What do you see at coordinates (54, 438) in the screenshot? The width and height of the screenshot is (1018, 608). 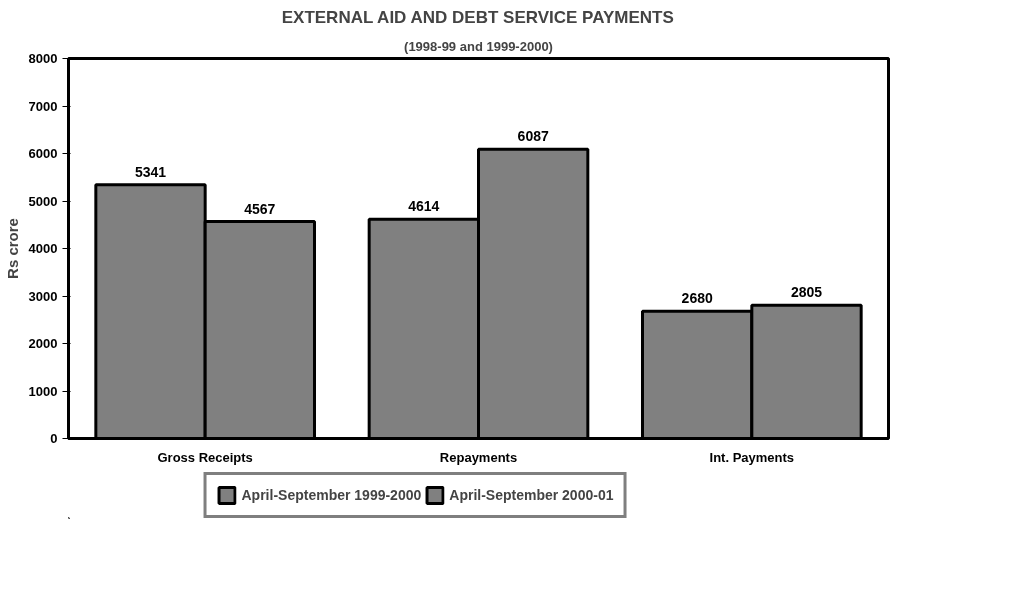 I see `y-tick-label: 0` at bounding box center [54, 438].